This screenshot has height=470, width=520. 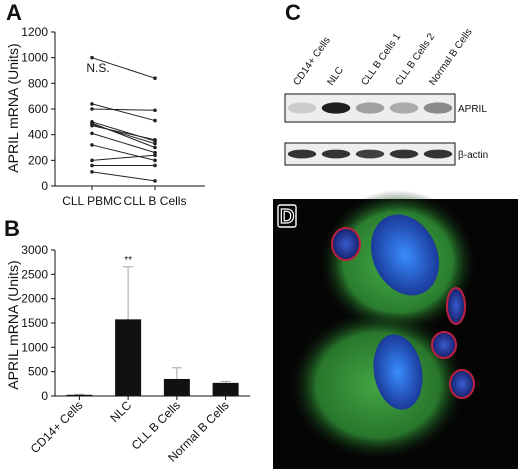 I want to click on blot-lane-label: Normal B Cells, so click(x=450, y=57).